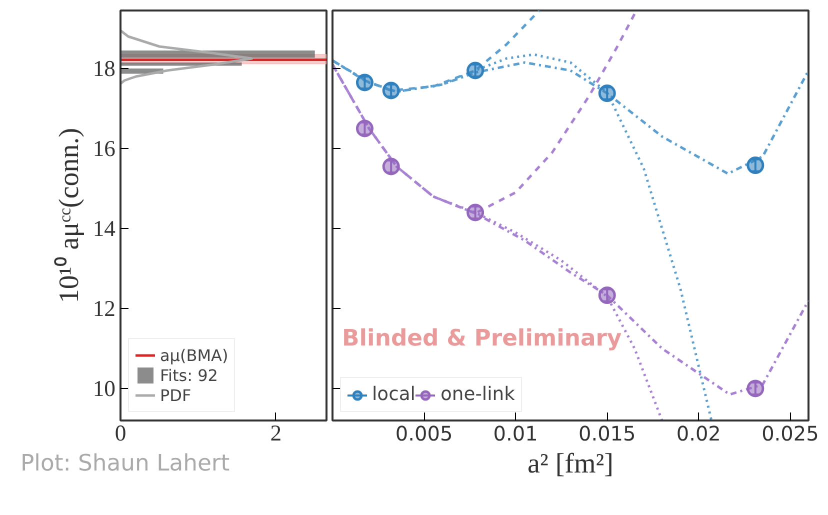 This screenshot has height=515, width=828. What do you see at coordinates (424, 434) in the screenshot?
I see `x-tick-label: 0.005` at bounding box center [424, 434].